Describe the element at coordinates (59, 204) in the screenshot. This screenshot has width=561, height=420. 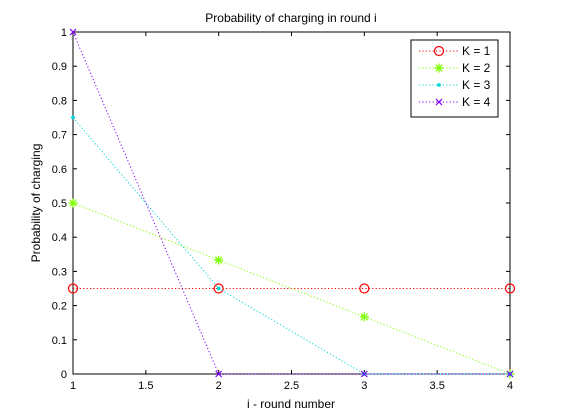
I see `y-tick-label: 0.5` at that location.